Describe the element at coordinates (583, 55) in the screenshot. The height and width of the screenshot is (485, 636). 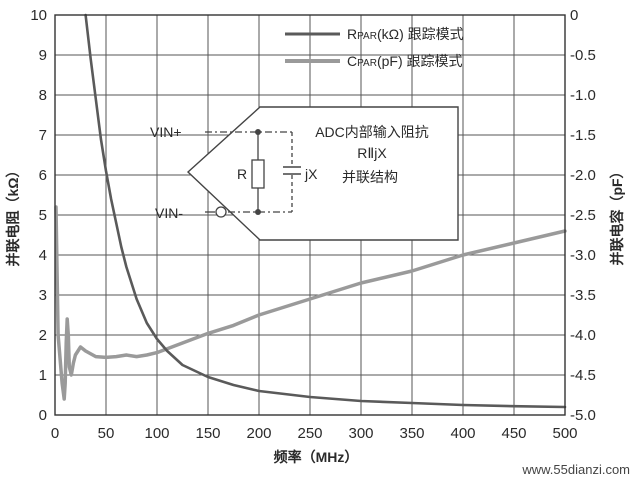
I see `y-right-tick-label: -0.5` at that location.